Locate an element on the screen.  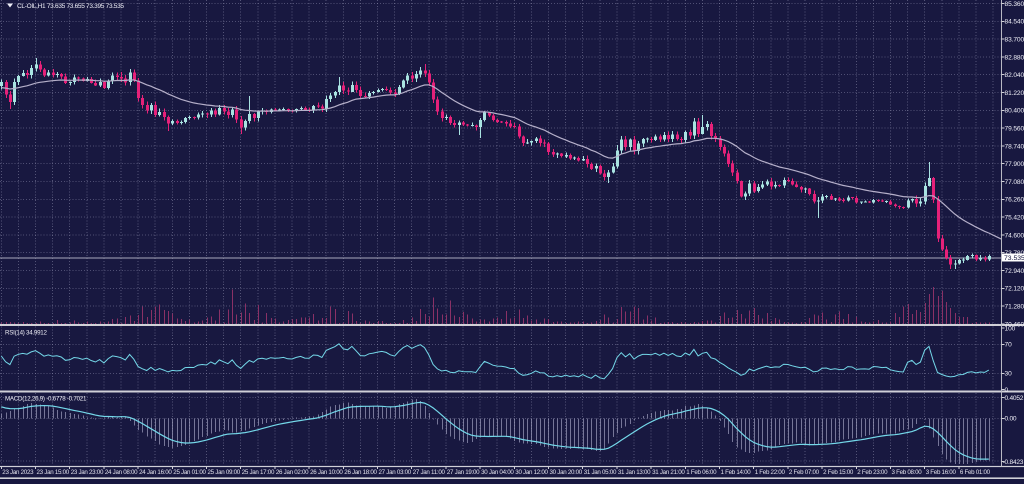
svg-text: 23 Jan 23:00 is located at coordinates (87, 472).